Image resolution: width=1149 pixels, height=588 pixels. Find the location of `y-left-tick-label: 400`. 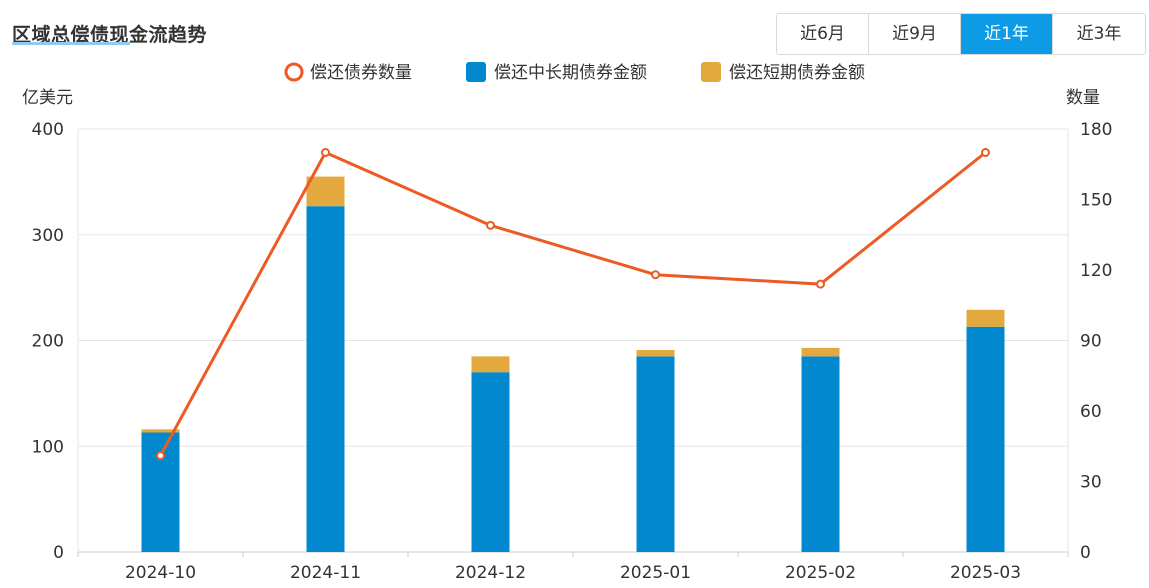

y-left-tick-label: 400 is located at coordinates (48, 130).